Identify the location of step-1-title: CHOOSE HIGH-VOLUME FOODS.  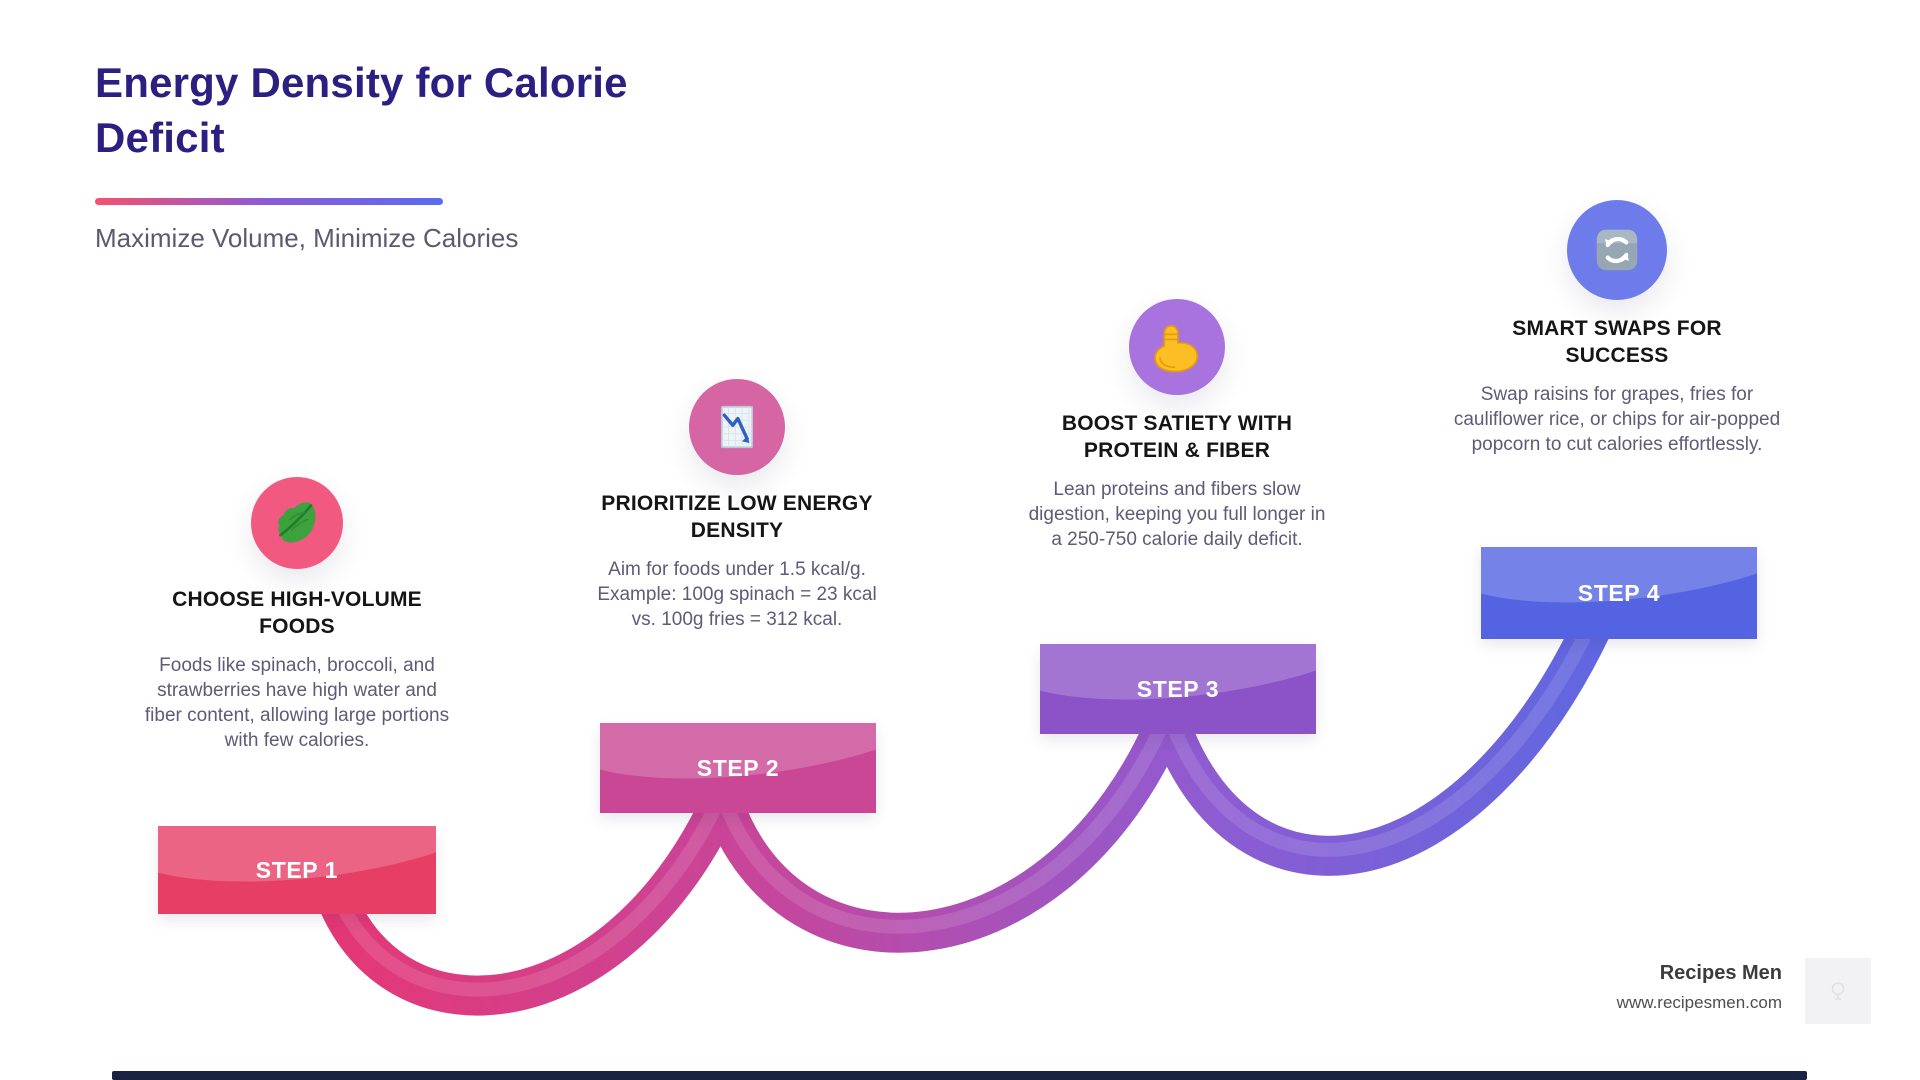
(297, 613).